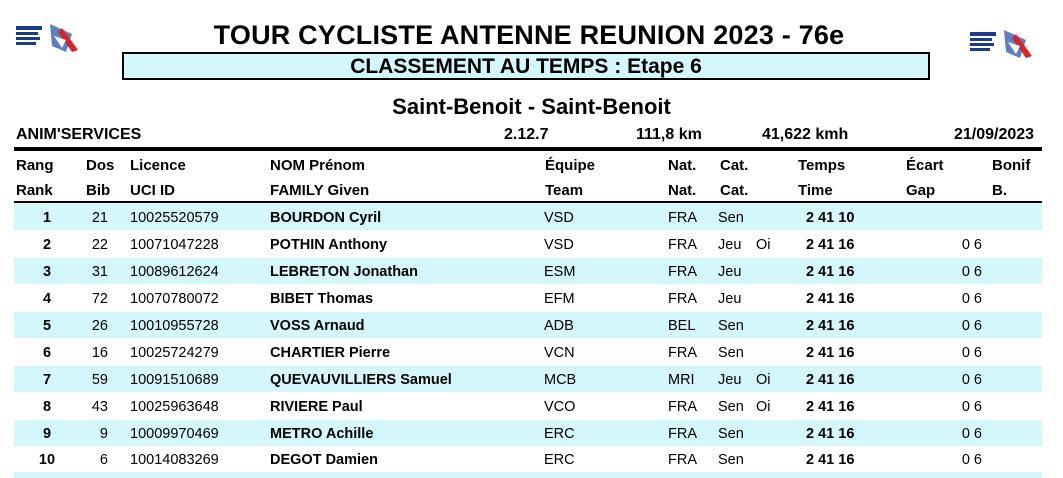  Describe the element at coordinates (528, 202) in the screenshot. I see `column-header-divider` at that location.